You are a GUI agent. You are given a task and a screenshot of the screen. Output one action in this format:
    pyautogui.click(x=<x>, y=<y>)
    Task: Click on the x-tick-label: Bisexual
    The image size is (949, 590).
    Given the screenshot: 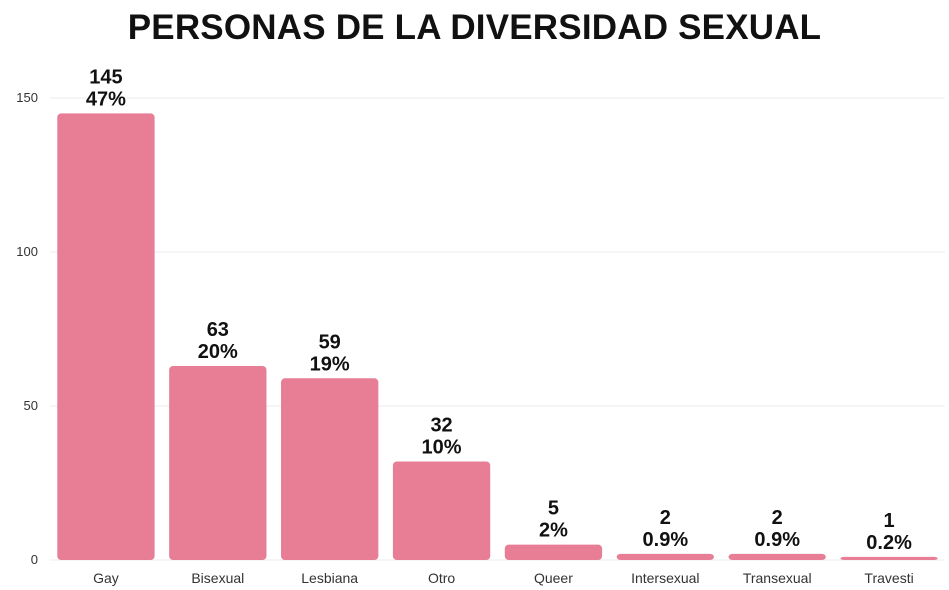 What is the action you would take?
    pyautogui.click(x=217, y=578)
    